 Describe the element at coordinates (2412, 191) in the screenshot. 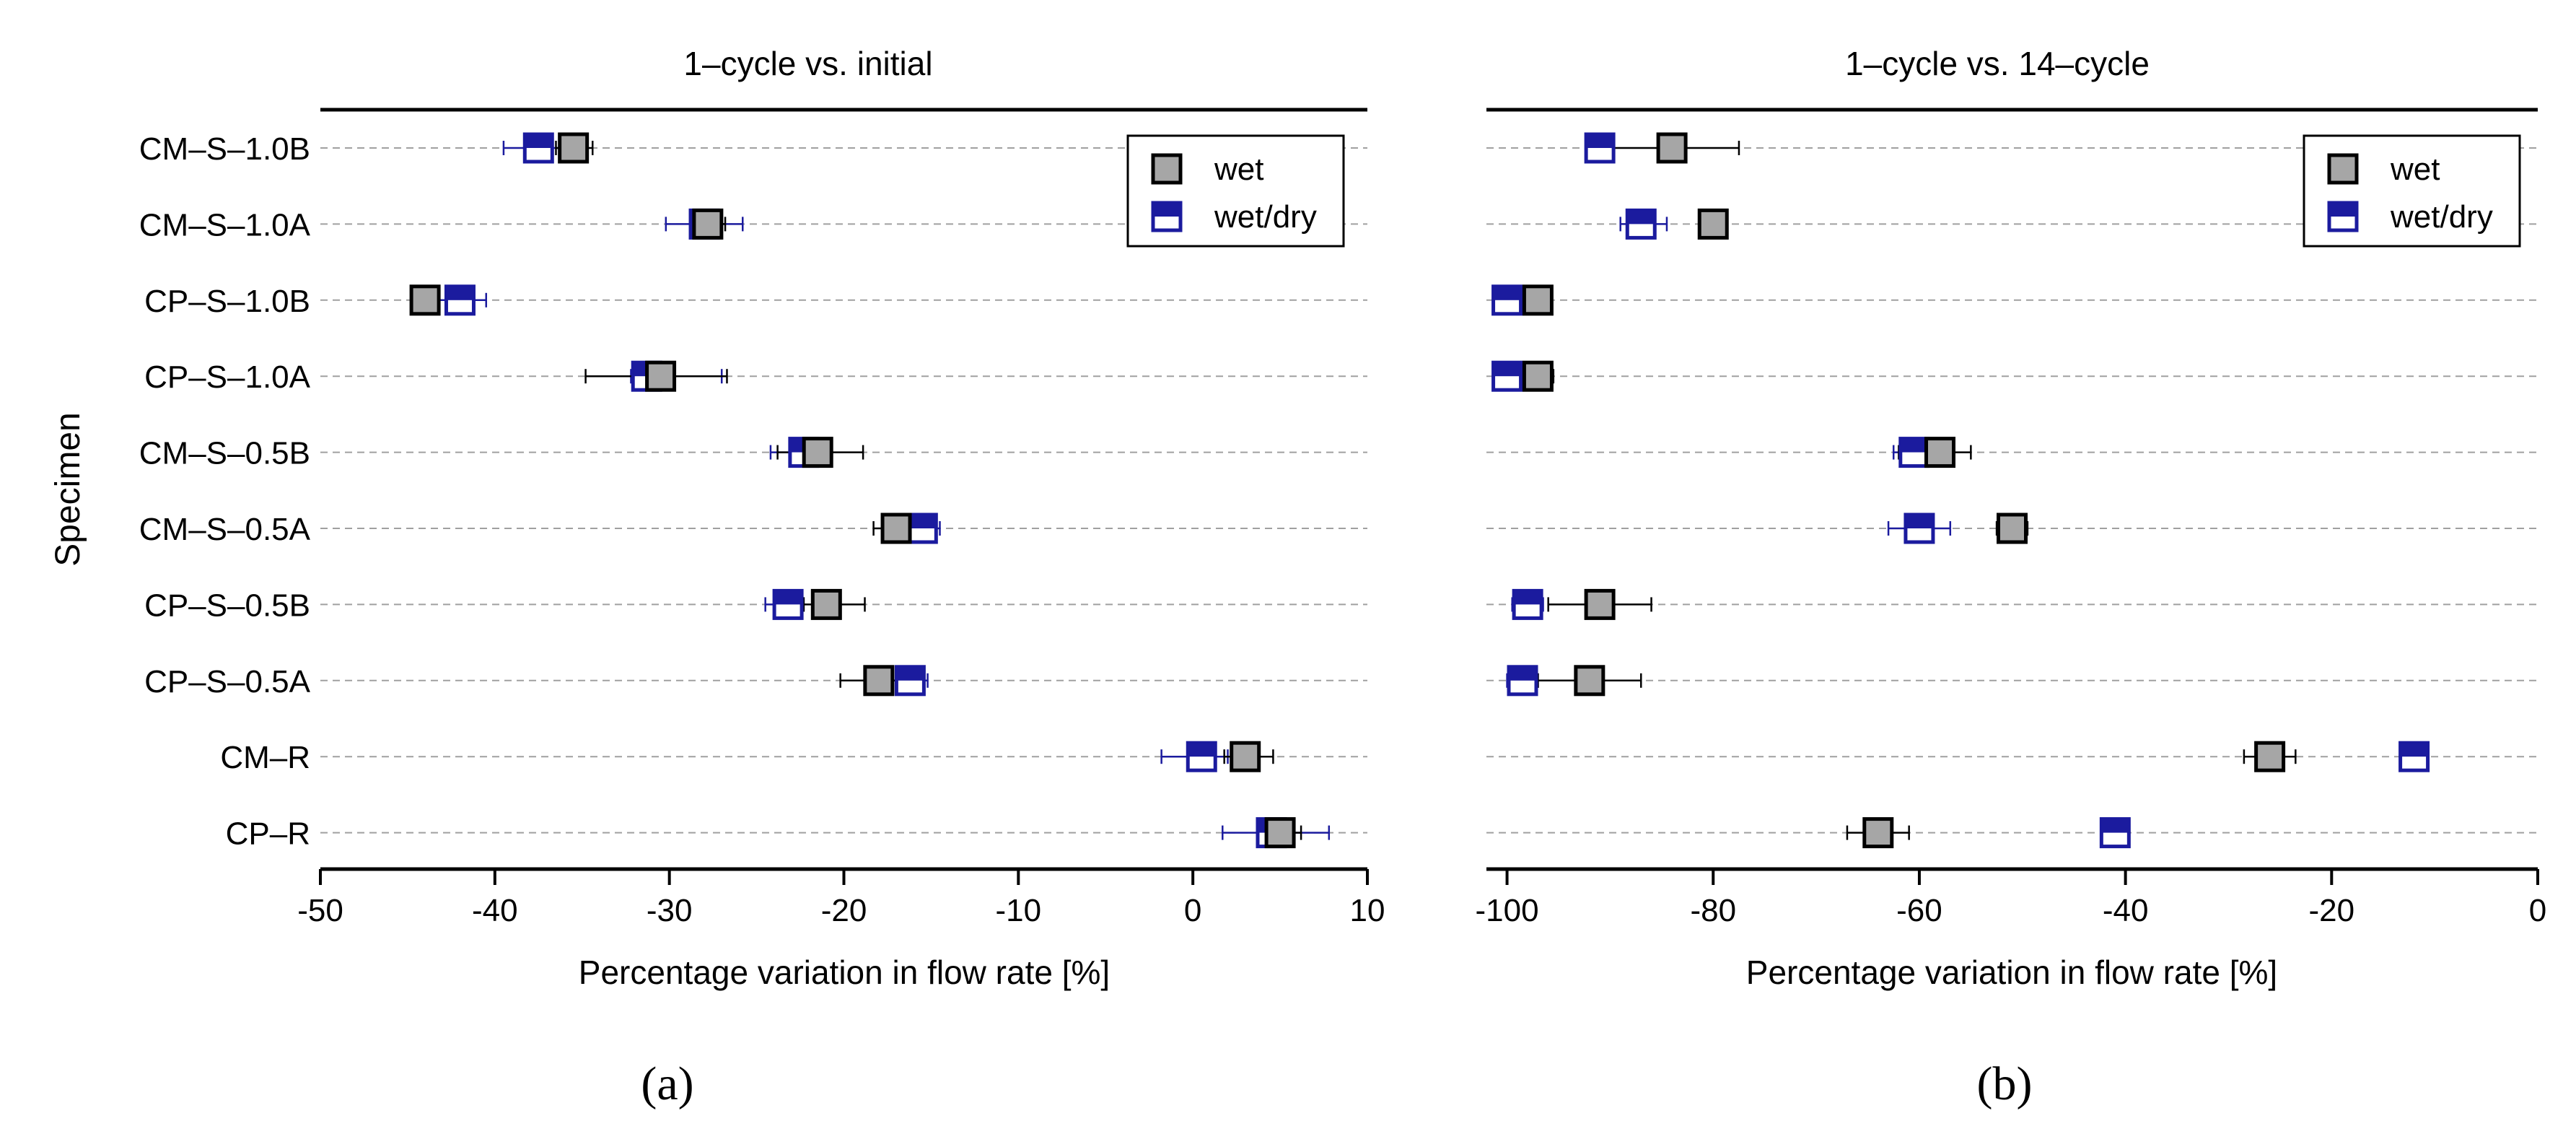

I see `panel-b-legend: wet wet/dry` at that location.